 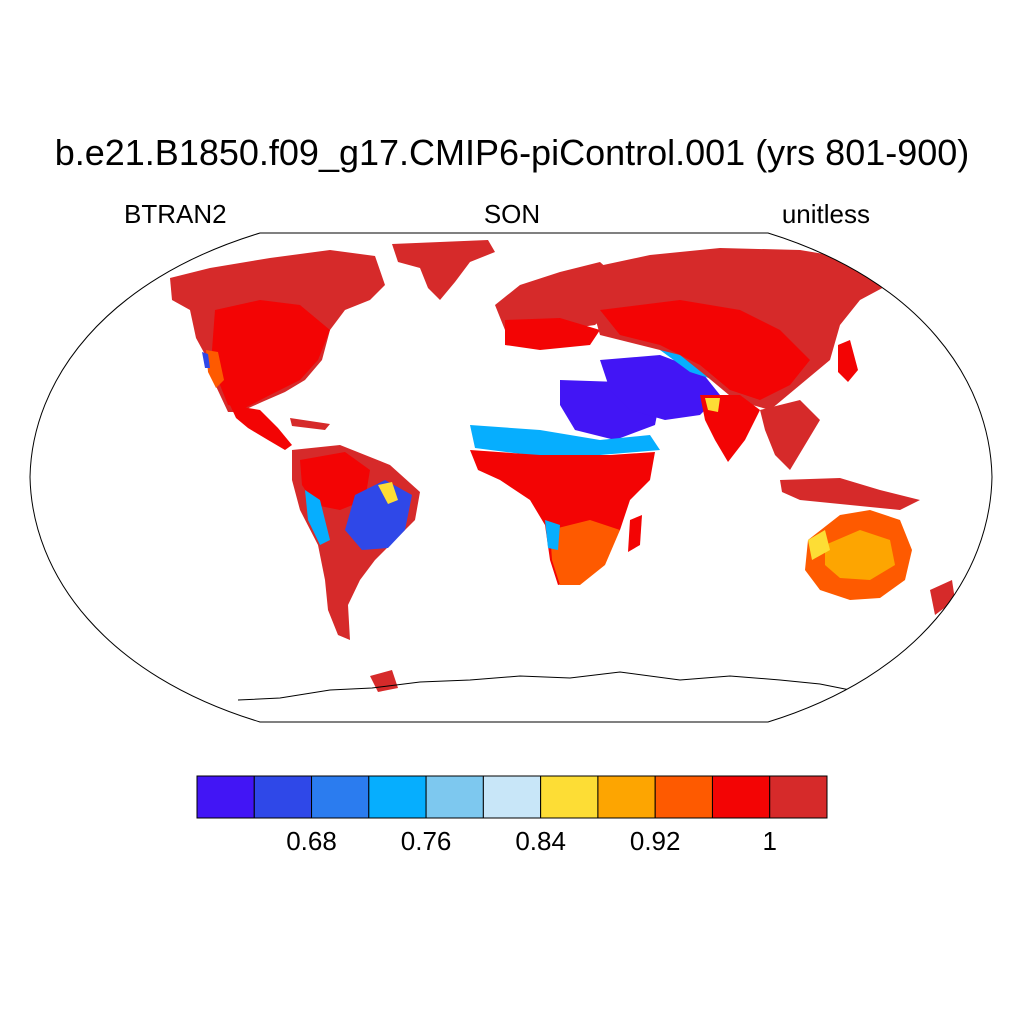 I want to click on europe-south, so click(x=552, y=334).